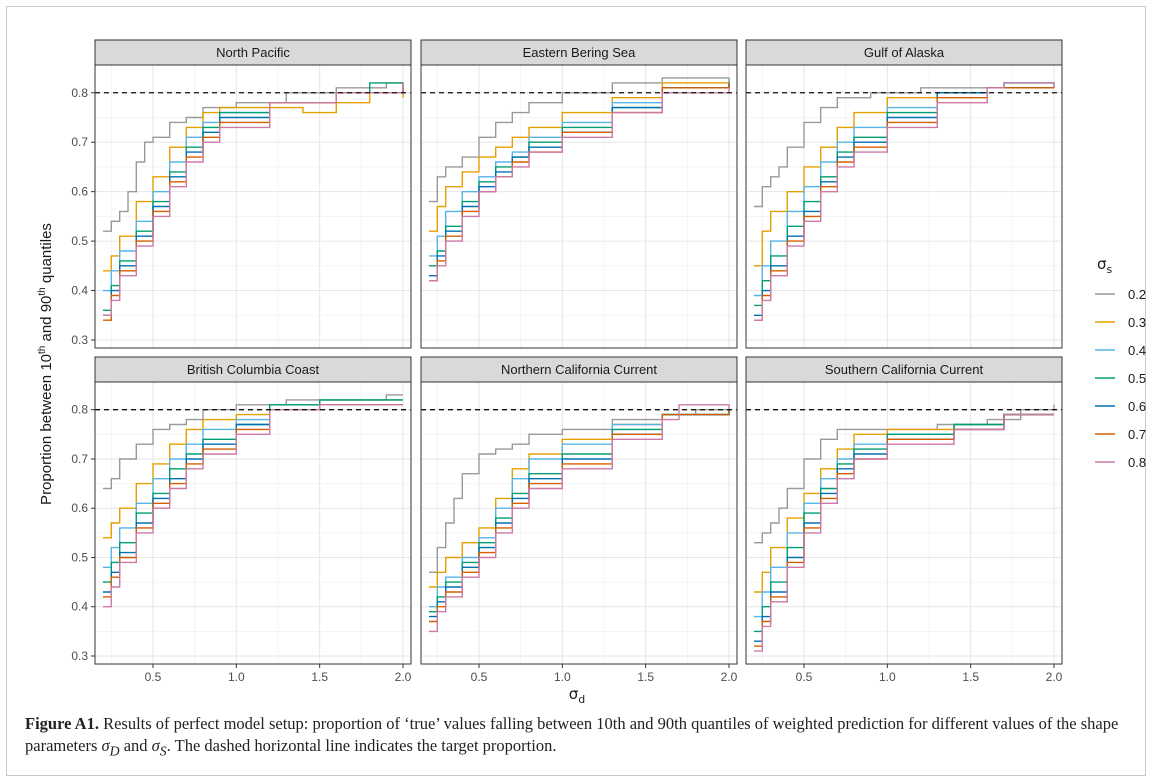  I want to click on panel-4-border, so click(253, 523).